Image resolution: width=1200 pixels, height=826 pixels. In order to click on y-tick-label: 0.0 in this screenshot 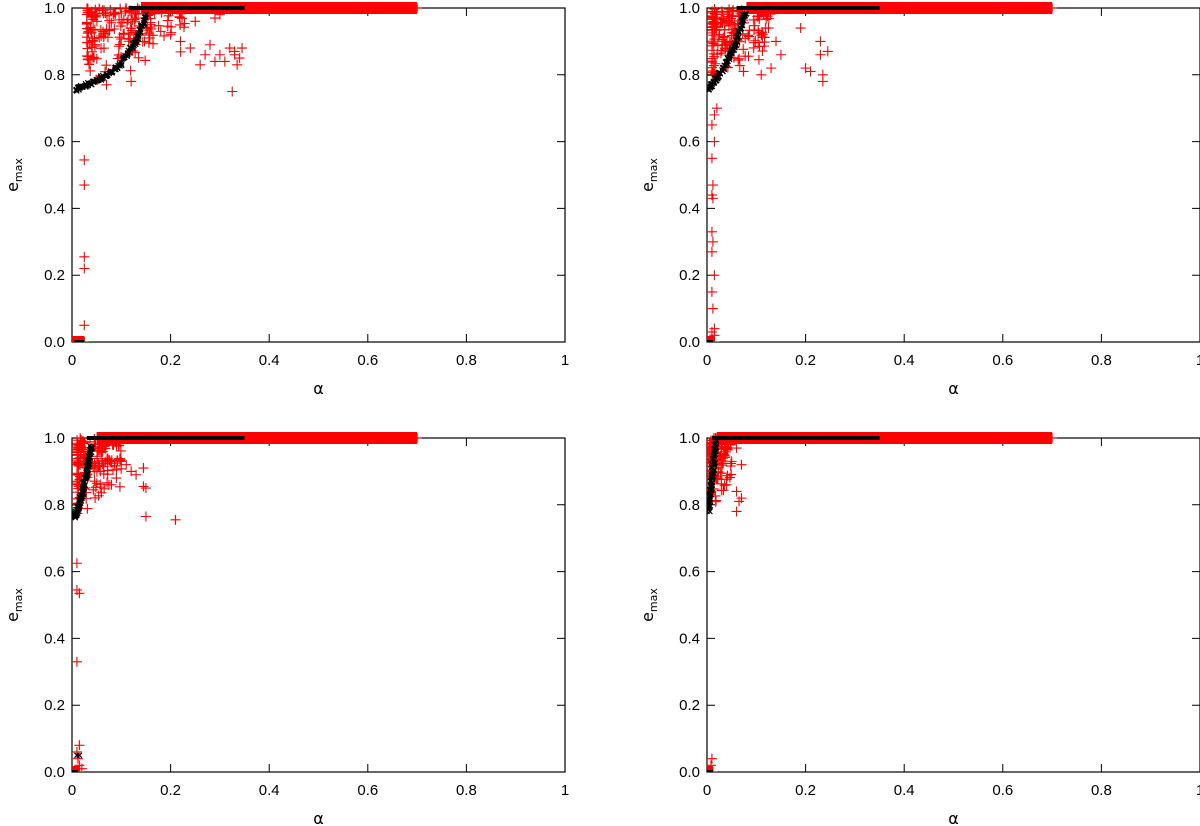, I will do `click(689, 772)`.